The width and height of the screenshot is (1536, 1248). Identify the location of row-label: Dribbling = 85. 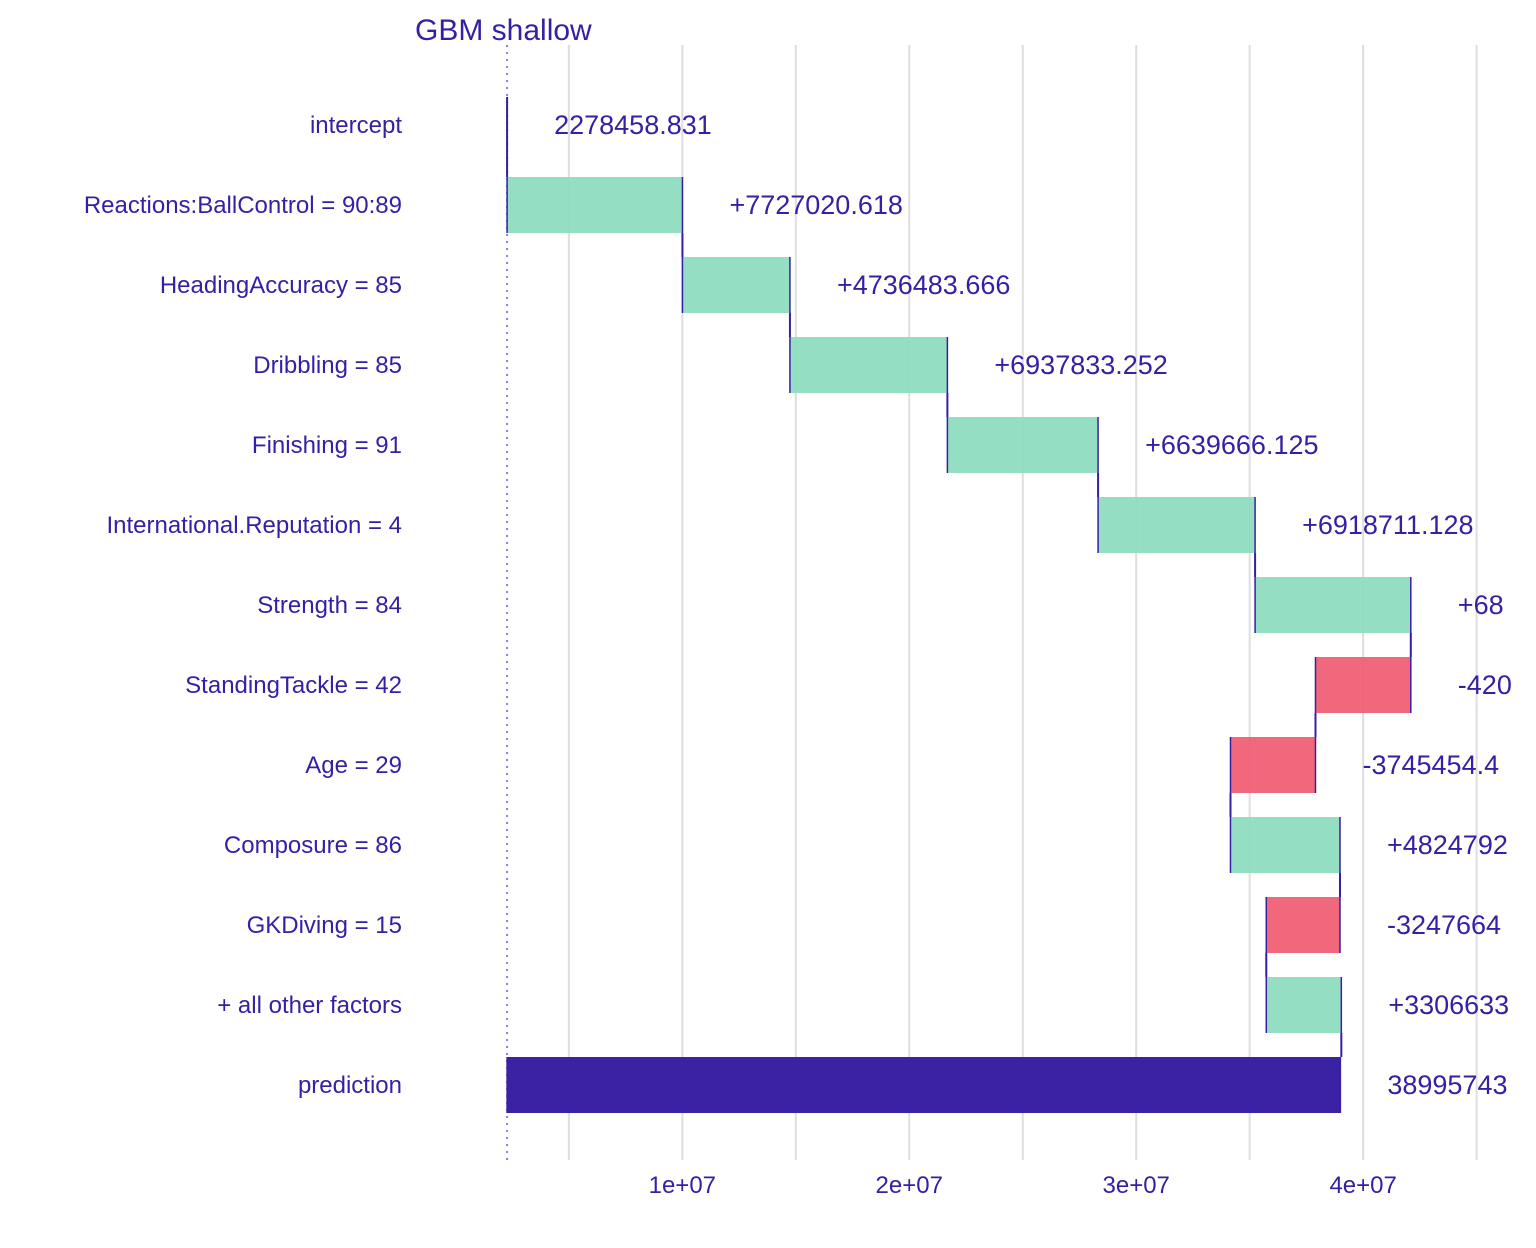
(327, 365).